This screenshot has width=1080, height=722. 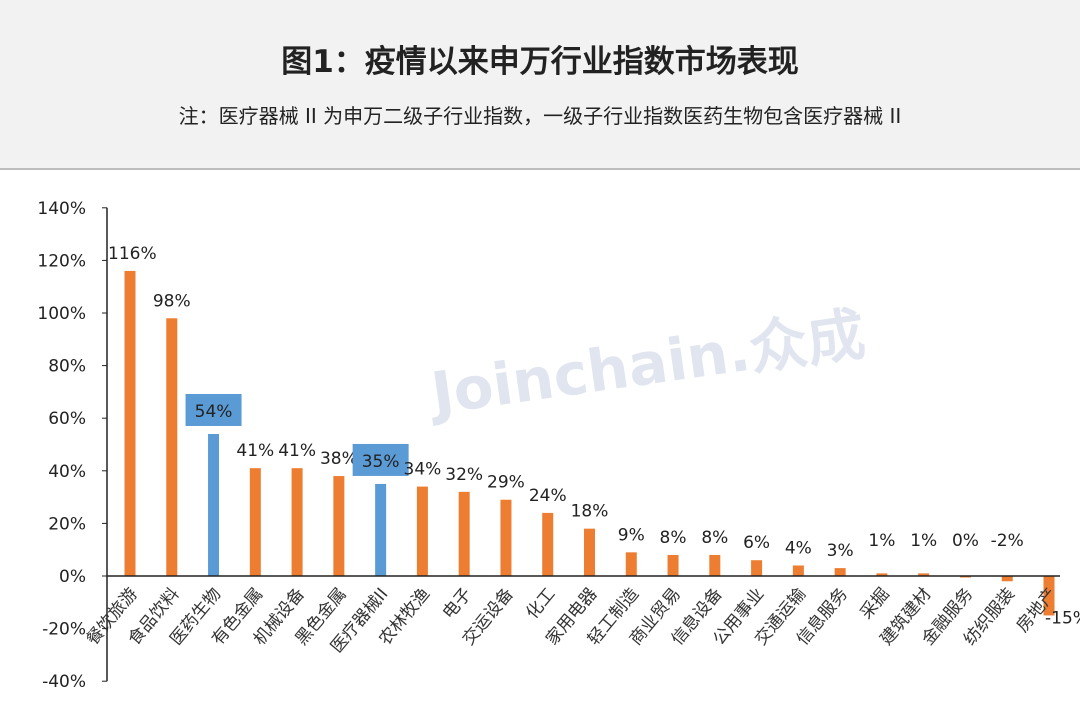 What do you see at coordinates (72, 577) in the screenshot?
I see `y-tick-label: 0%` at bounding box center [72, 577].